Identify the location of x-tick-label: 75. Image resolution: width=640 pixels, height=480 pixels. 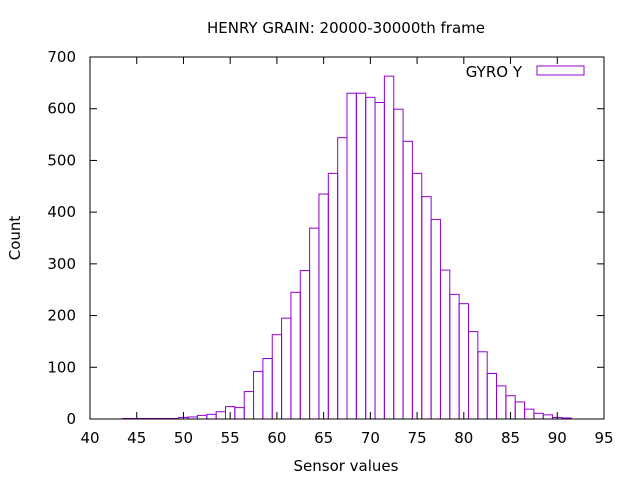
(417, 438).